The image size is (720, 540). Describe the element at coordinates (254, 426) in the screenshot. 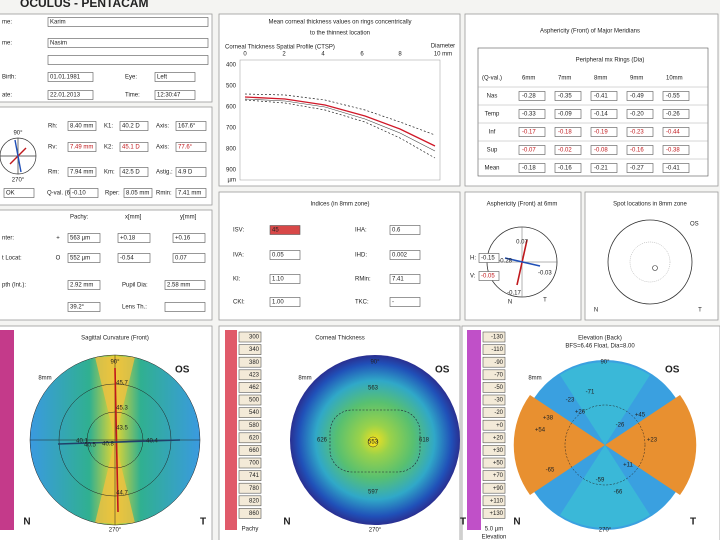

I see `scale-label: 580` at that location.